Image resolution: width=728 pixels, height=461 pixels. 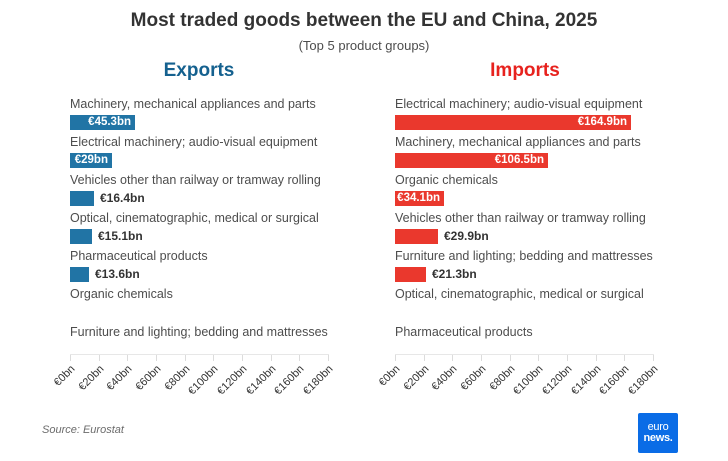 I want to click on bar-value-label: €34.1bn, so click(x=418, y=198).